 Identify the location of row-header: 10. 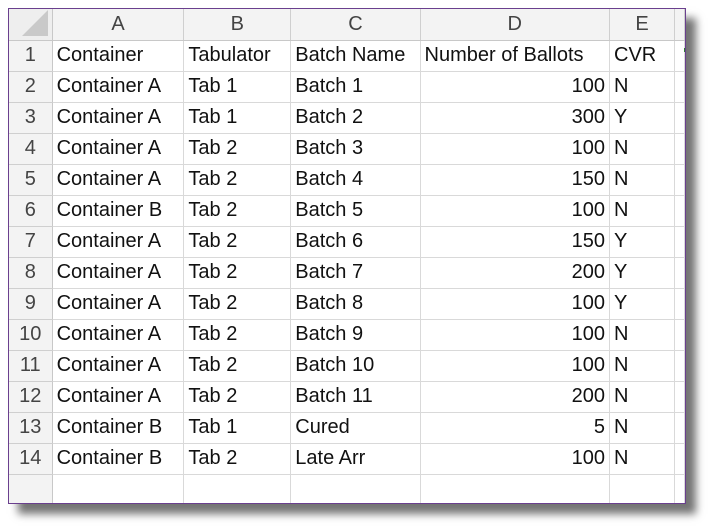
(31, 335).